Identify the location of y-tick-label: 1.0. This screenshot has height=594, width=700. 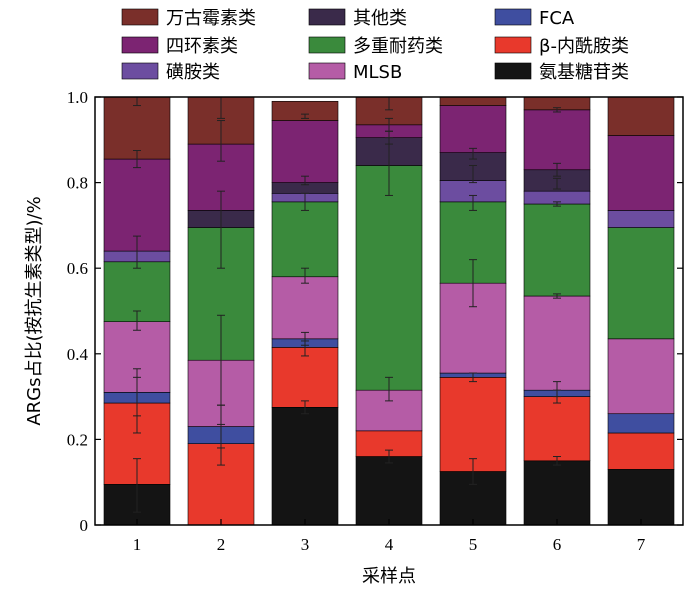
(77, 97).